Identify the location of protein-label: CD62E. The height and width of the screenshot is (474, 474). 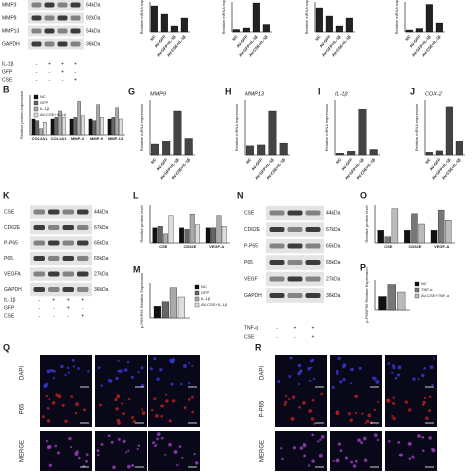
(252, 230).